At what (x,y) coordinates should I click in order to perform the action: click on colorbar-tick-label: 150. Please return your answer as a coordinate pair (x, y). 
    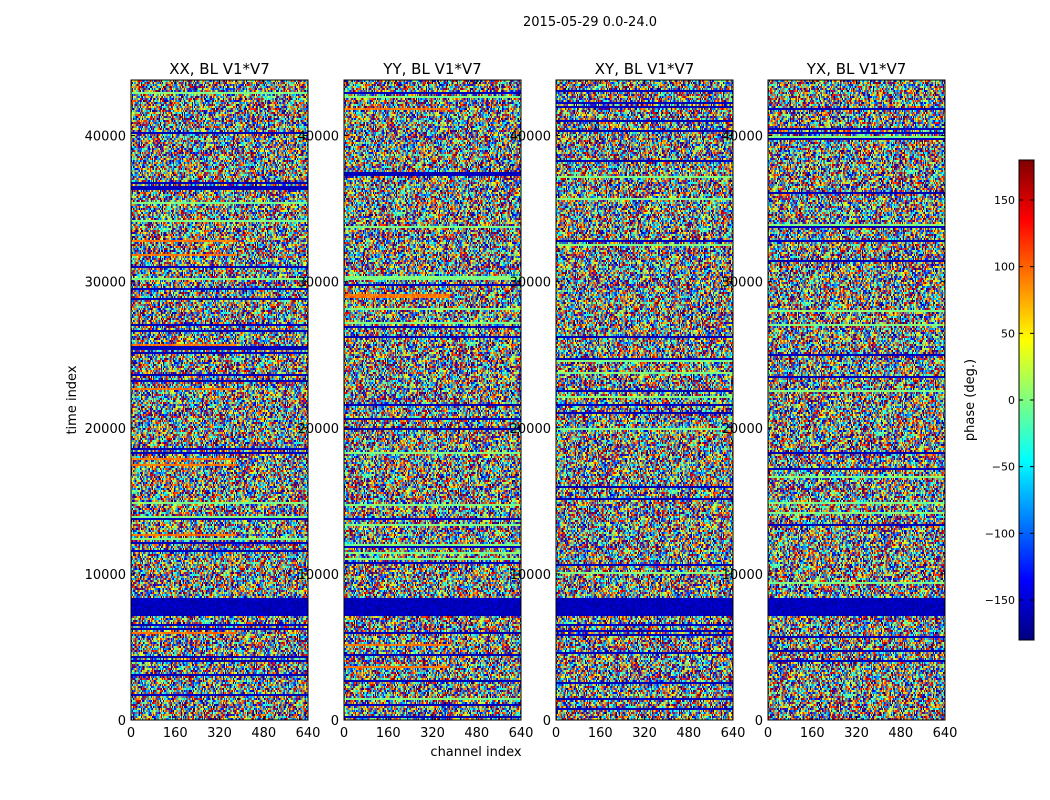
    Looking at the image, I should click on (1004, 200).